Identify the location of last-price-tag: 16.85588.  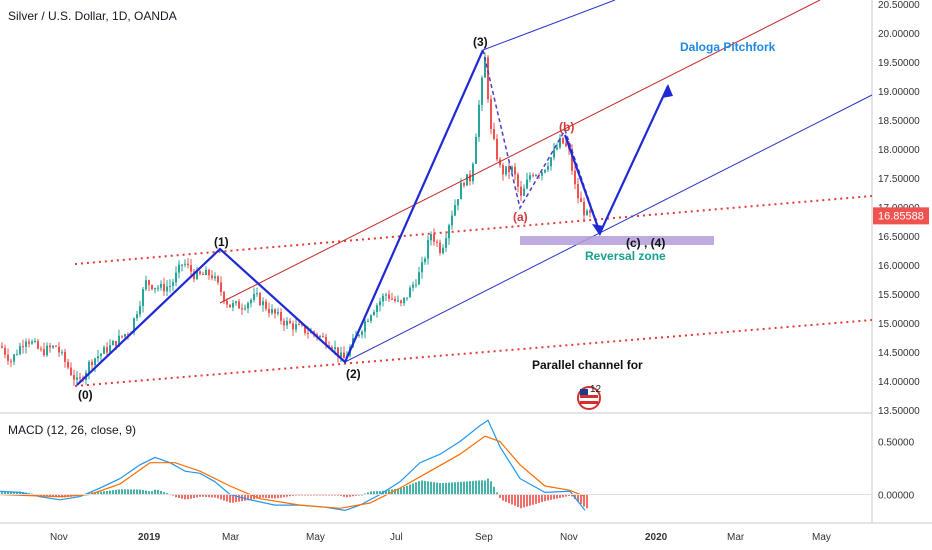
(901, 216).